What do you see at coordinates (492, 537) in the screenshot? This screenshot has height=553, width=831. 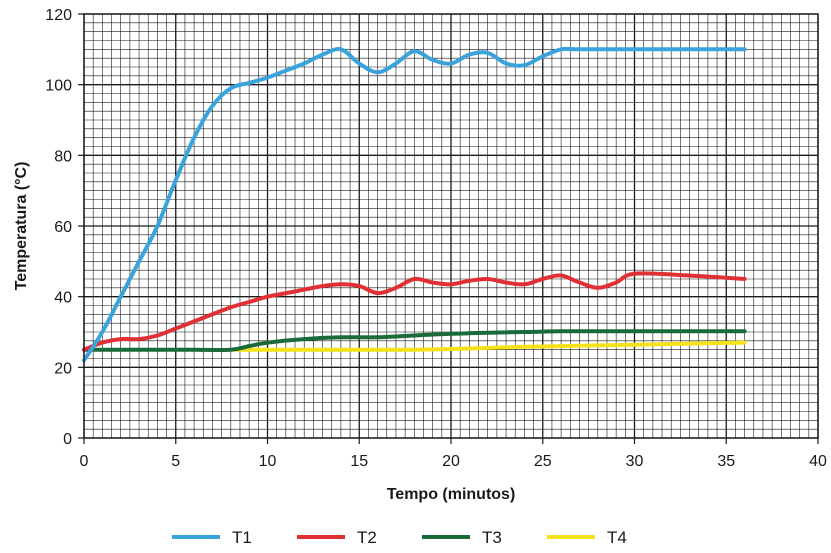 I see `legend-label-t3: T3` at bounding box center [492, 537].